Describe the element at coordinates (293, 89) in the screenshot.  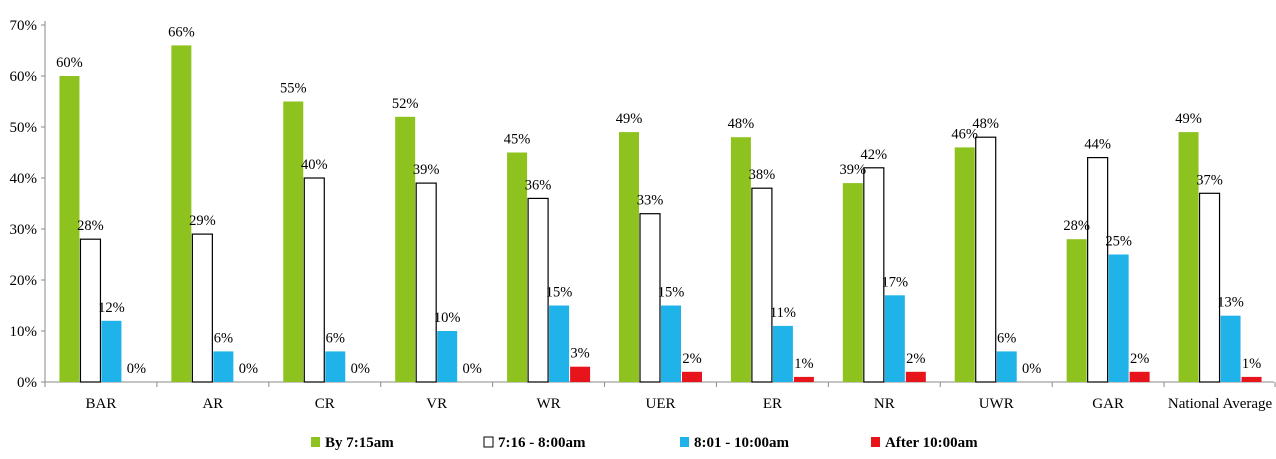
I see `data-label: 55%` at that location.